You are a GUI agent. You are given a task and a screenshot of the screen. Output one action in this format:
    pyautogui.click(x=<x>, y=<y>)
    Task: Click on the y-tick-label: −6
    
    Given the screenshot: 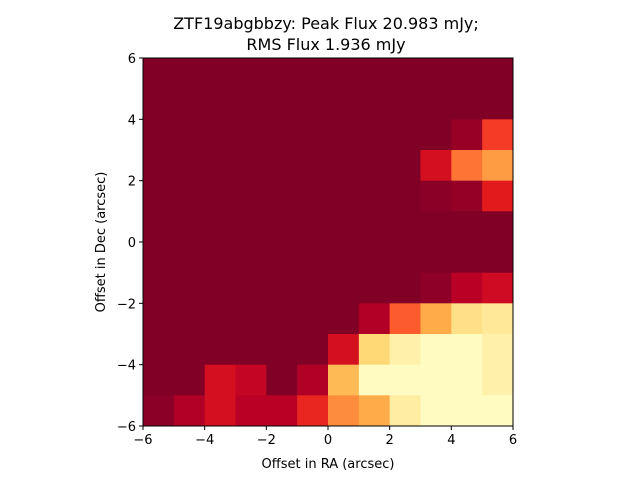 What is the action you would take?
    pyautogui.click(x=126, y=427)
    